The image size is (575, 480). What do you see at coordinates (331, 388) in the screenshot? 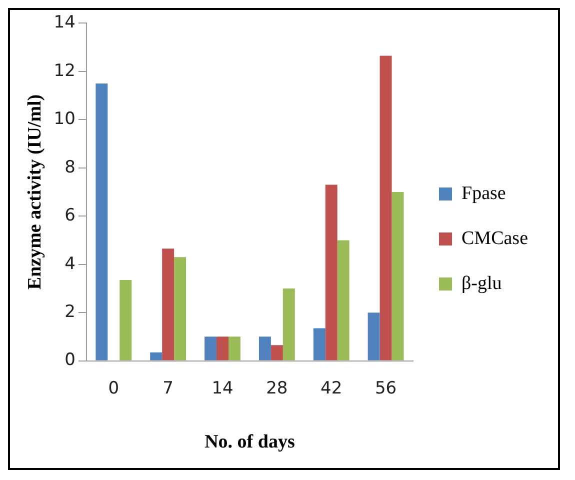
I see `x-tick-label: 42` at bounding box center [331, 388].